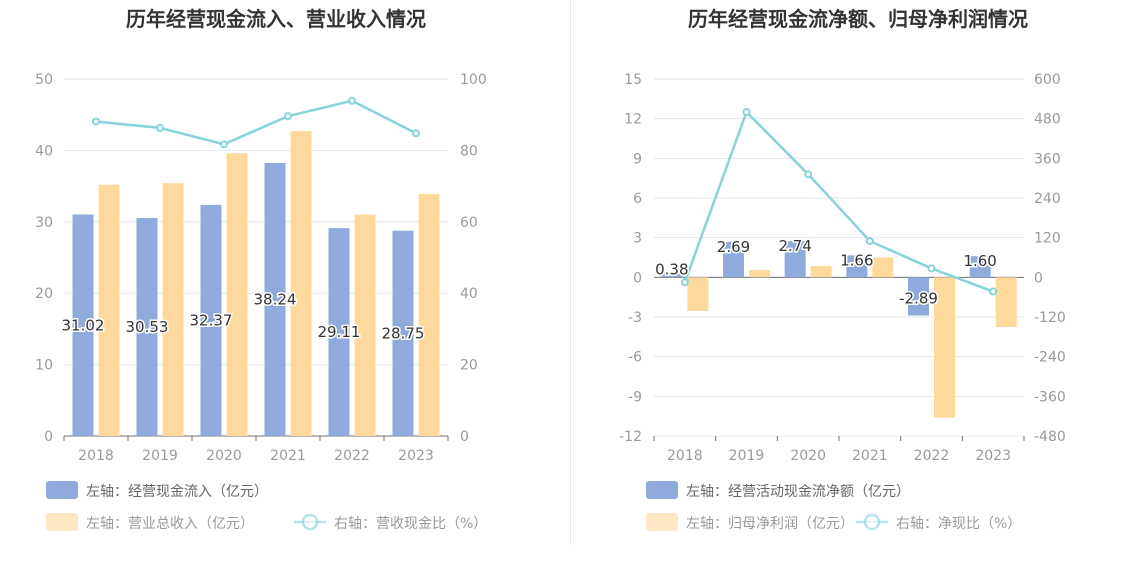 This screenshot has height=582, width=1134. I want to click on y-left-tick-label: 40, so click(44, 151).